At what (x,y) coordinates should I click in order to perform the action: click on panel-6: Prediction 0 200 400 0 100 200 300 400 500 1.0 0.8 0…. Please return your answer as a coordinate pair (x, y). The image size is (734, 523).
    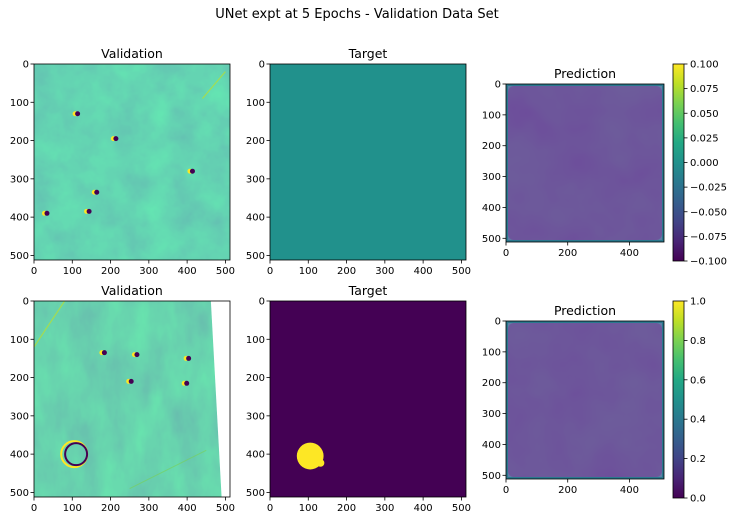
    Looking at the image, I should click on (594, 401).